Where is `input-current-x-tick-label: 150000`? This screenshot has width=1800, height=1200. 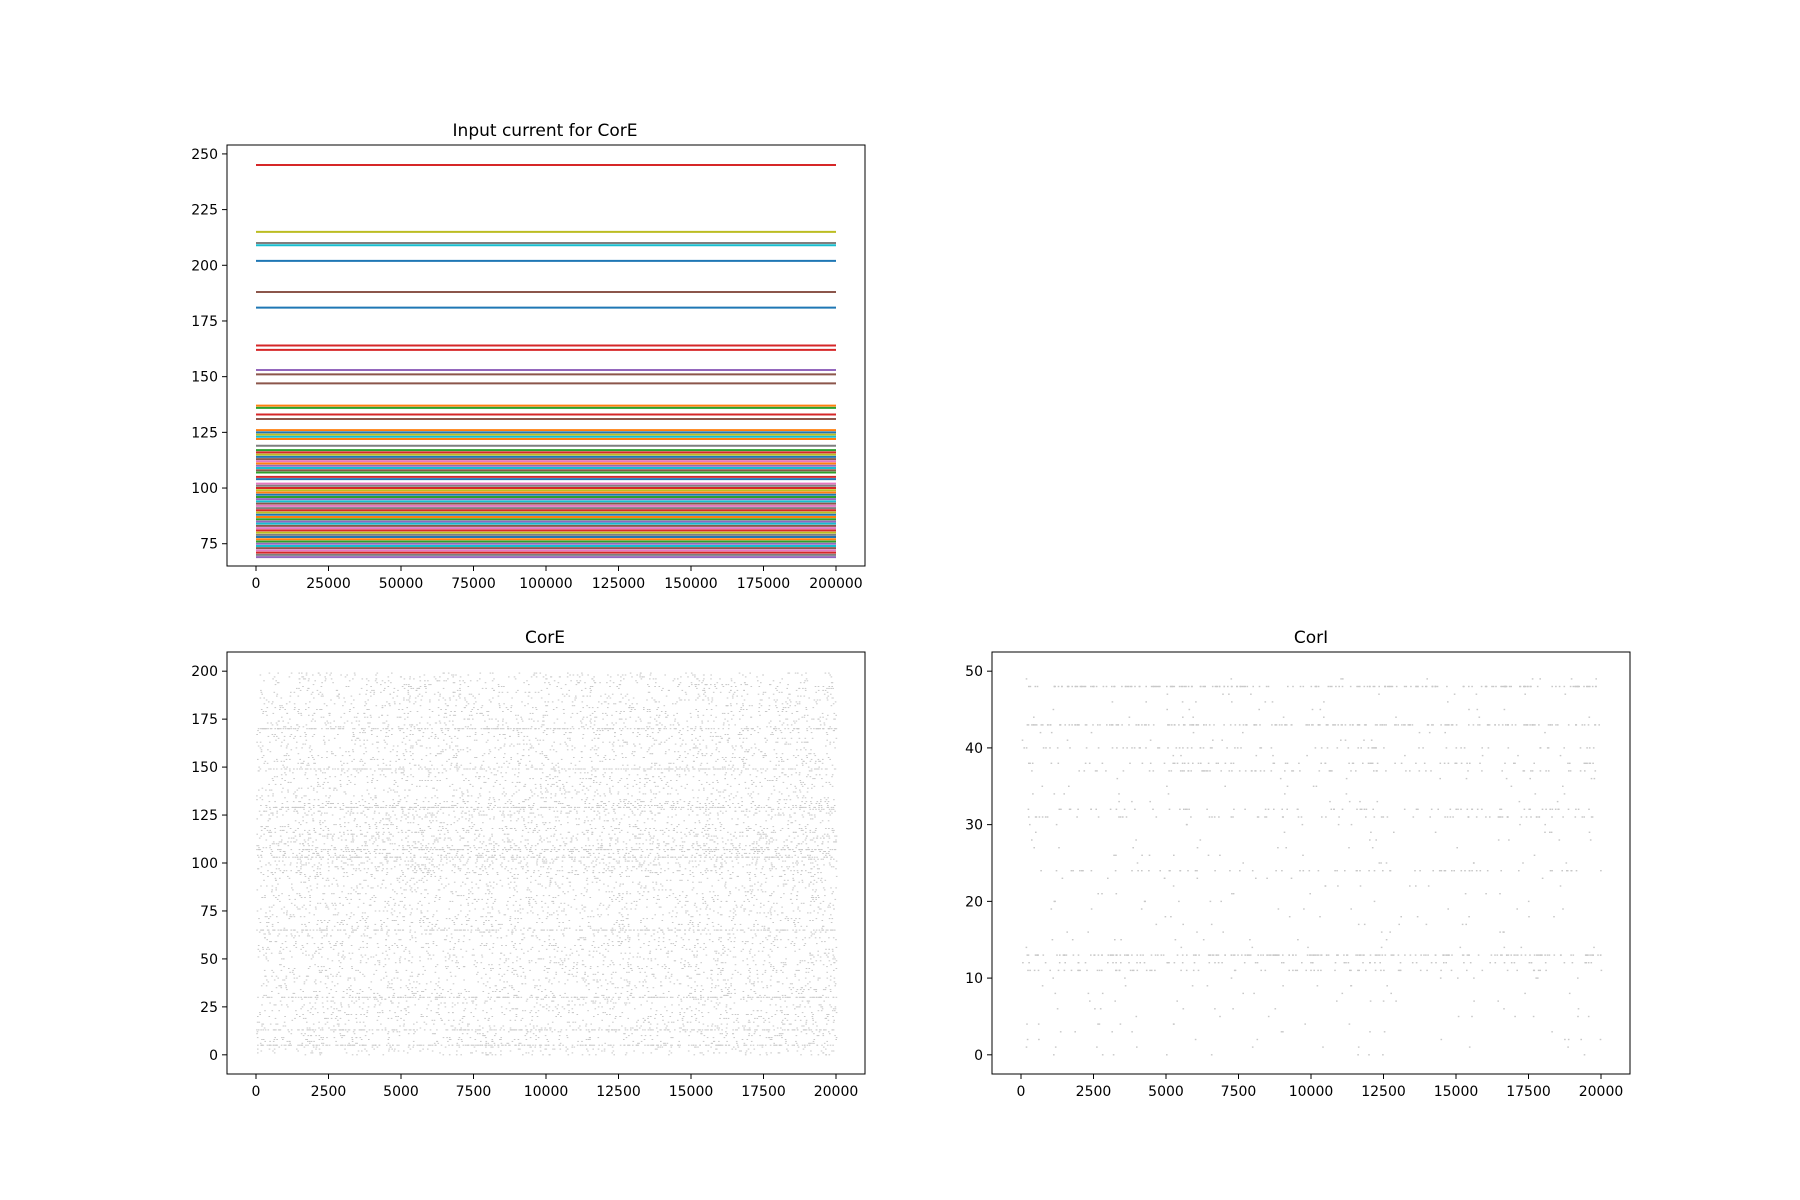
input-current-x-tick-label: 150000 is located at coordinates (690, 584).